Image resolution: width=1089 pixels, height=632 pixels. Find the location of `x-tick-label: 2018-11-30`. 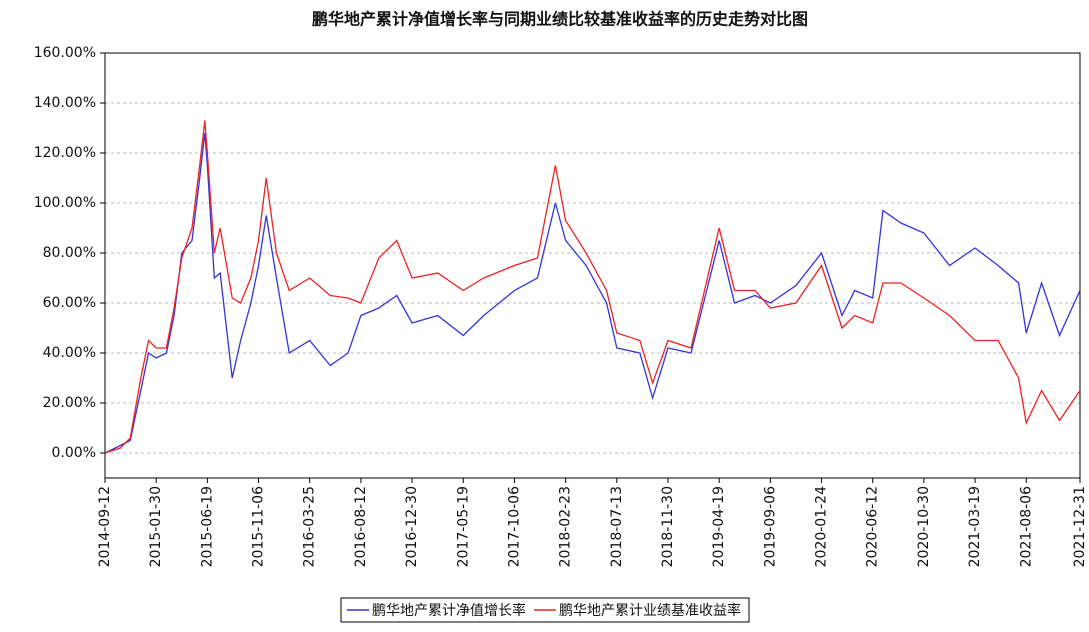

x-tick-label: 2018-11-30 is located at coordinates (668, 526).